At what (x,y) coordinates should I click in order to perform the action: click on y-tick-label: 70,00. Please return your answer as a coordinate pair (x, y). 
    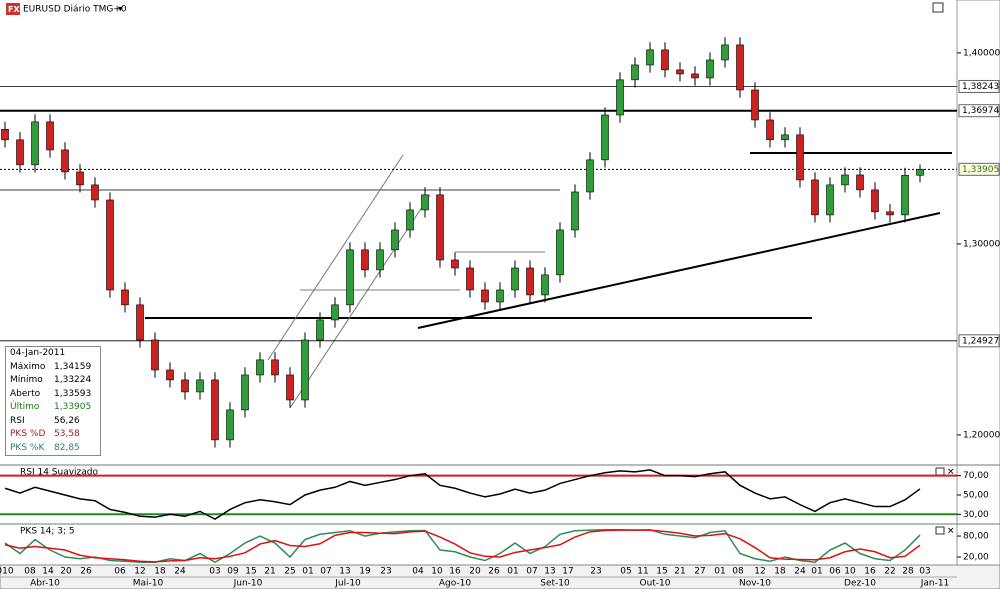
    Looking at the image, I should click on (976, 476).